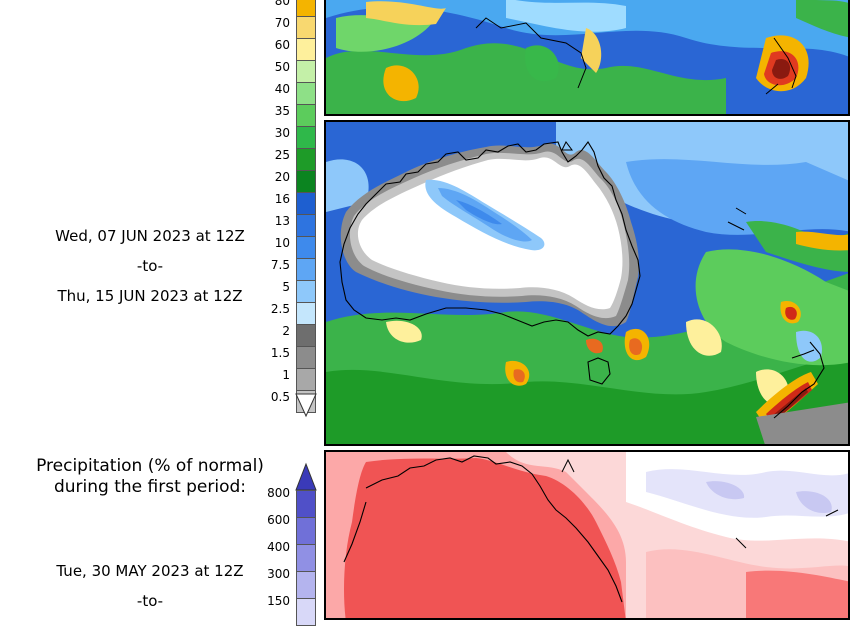 This screenshot has width=850, height=630. I want to click on period-start: Wed, 07 JUN 2023 at 12Z, so click(150, 236).